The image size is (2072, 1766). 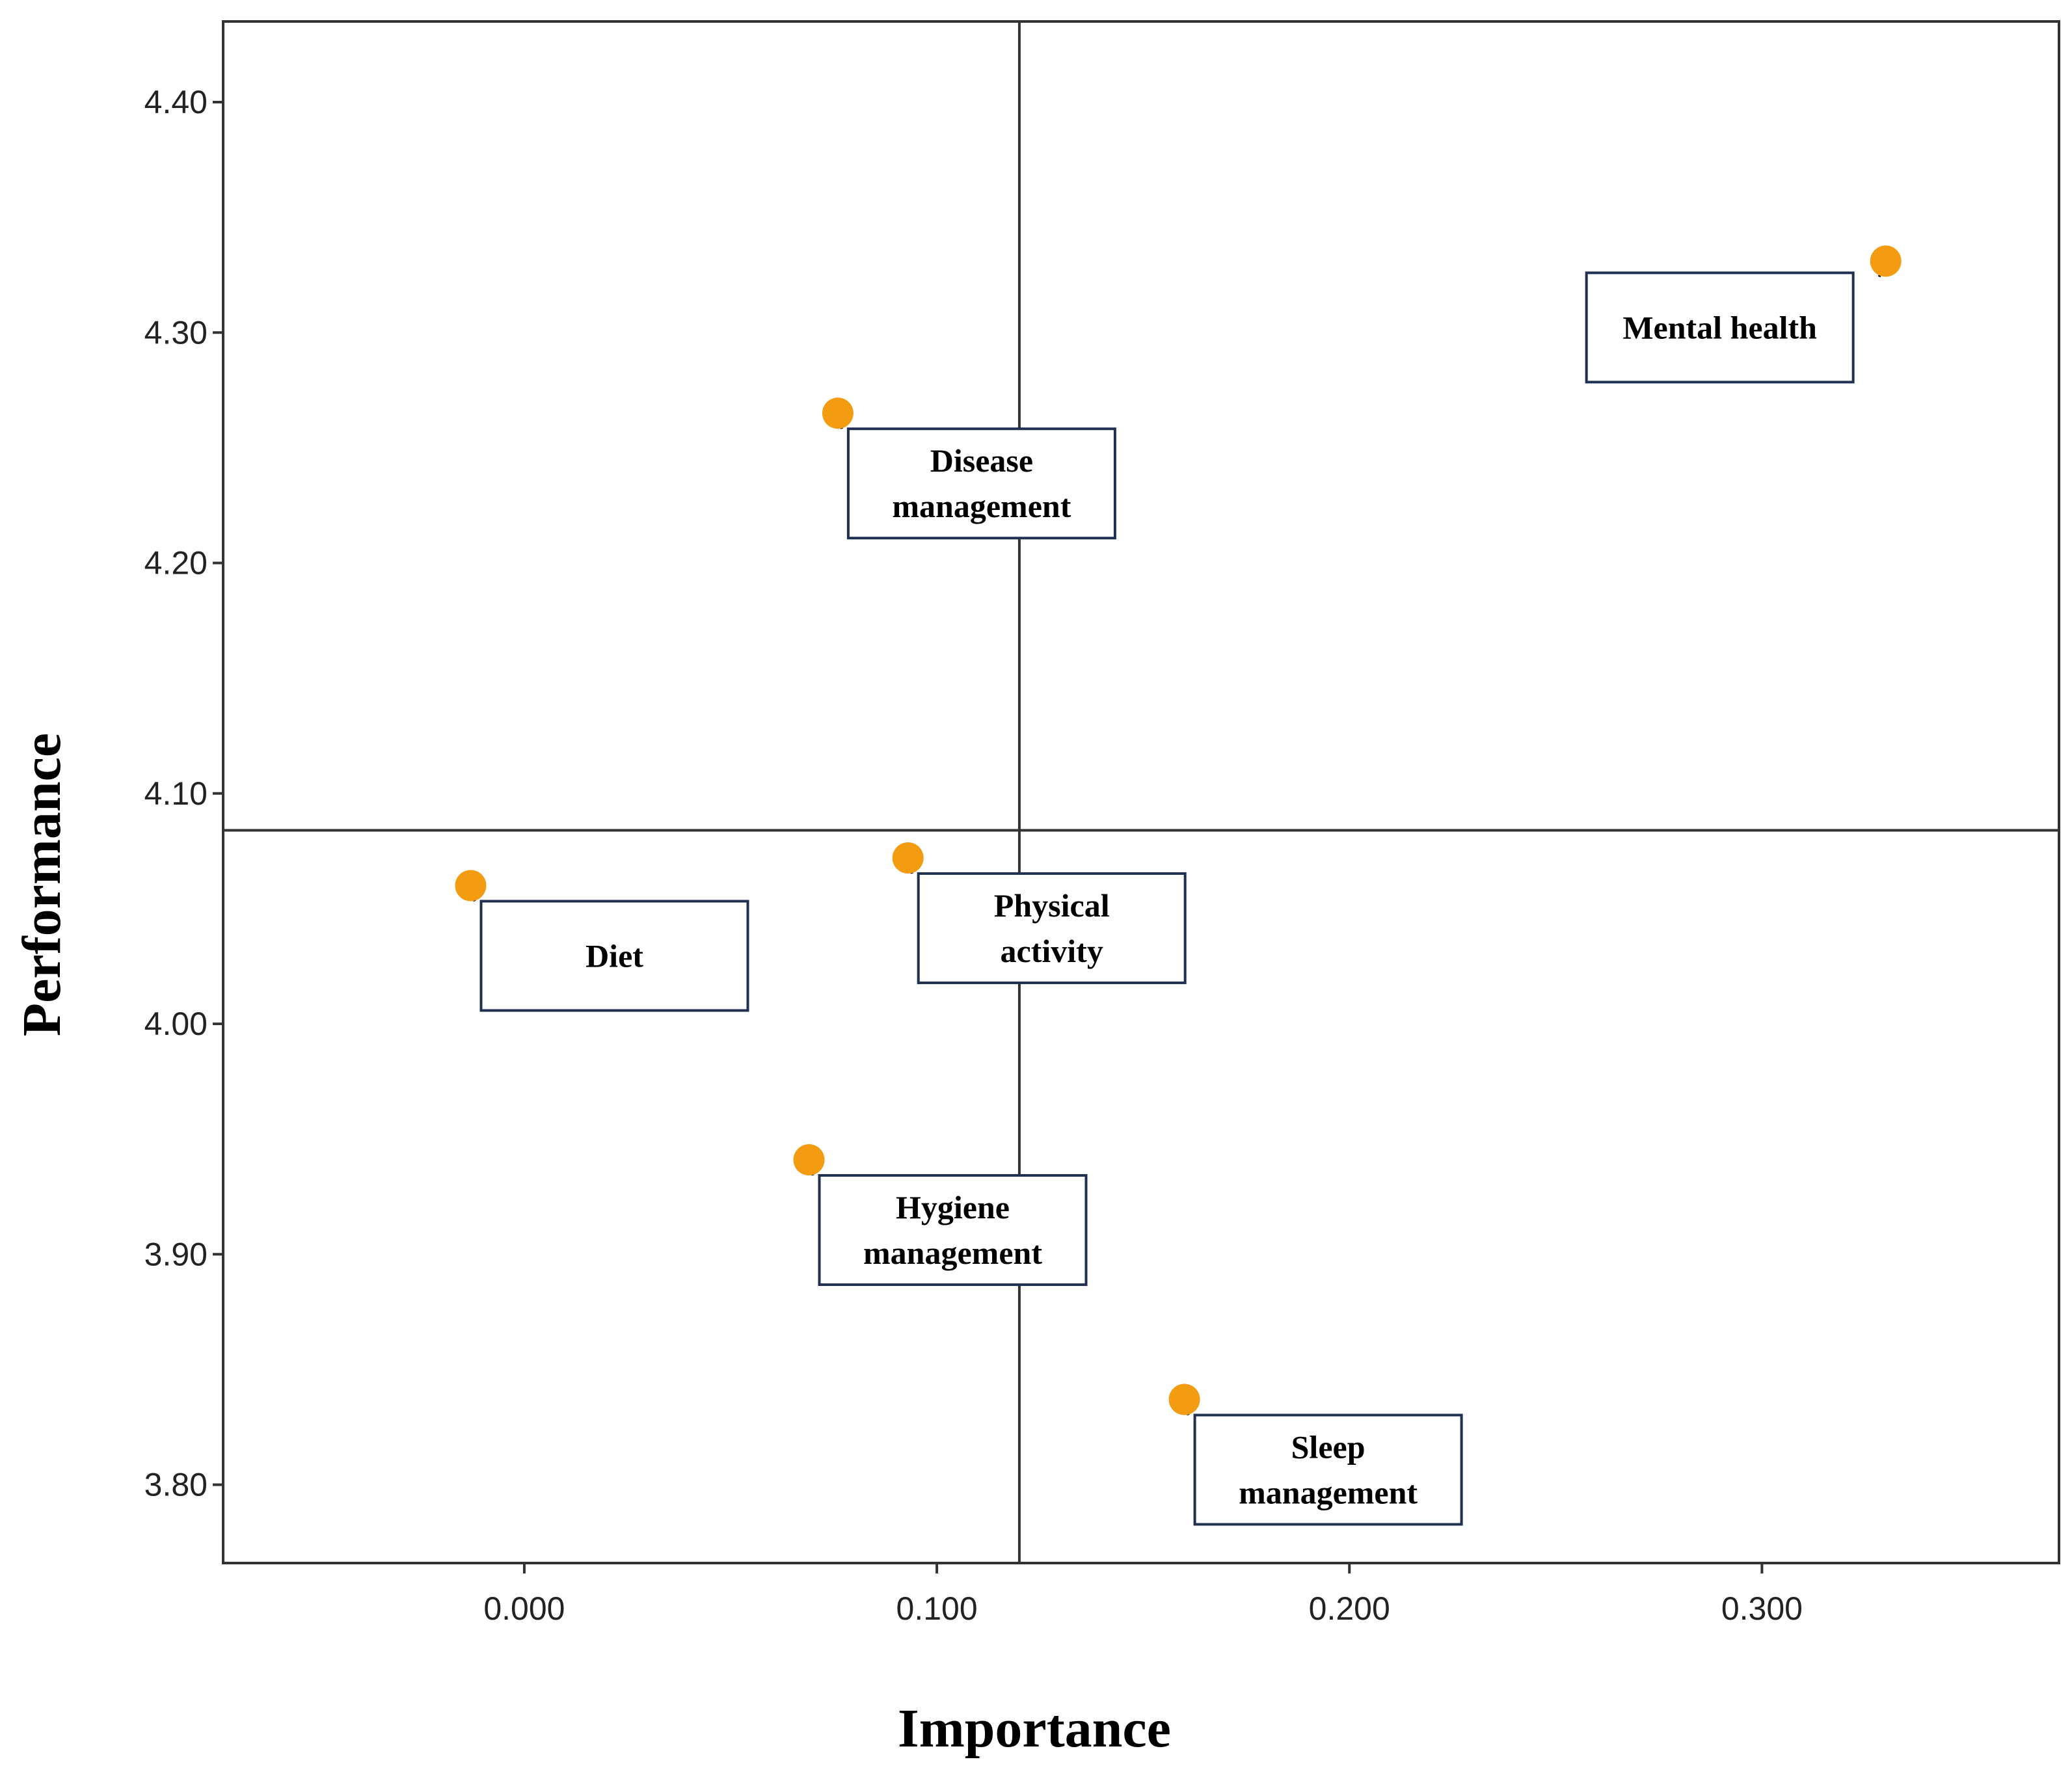 I want to click on point-label-text: Diet, so click(x=614, y=955).